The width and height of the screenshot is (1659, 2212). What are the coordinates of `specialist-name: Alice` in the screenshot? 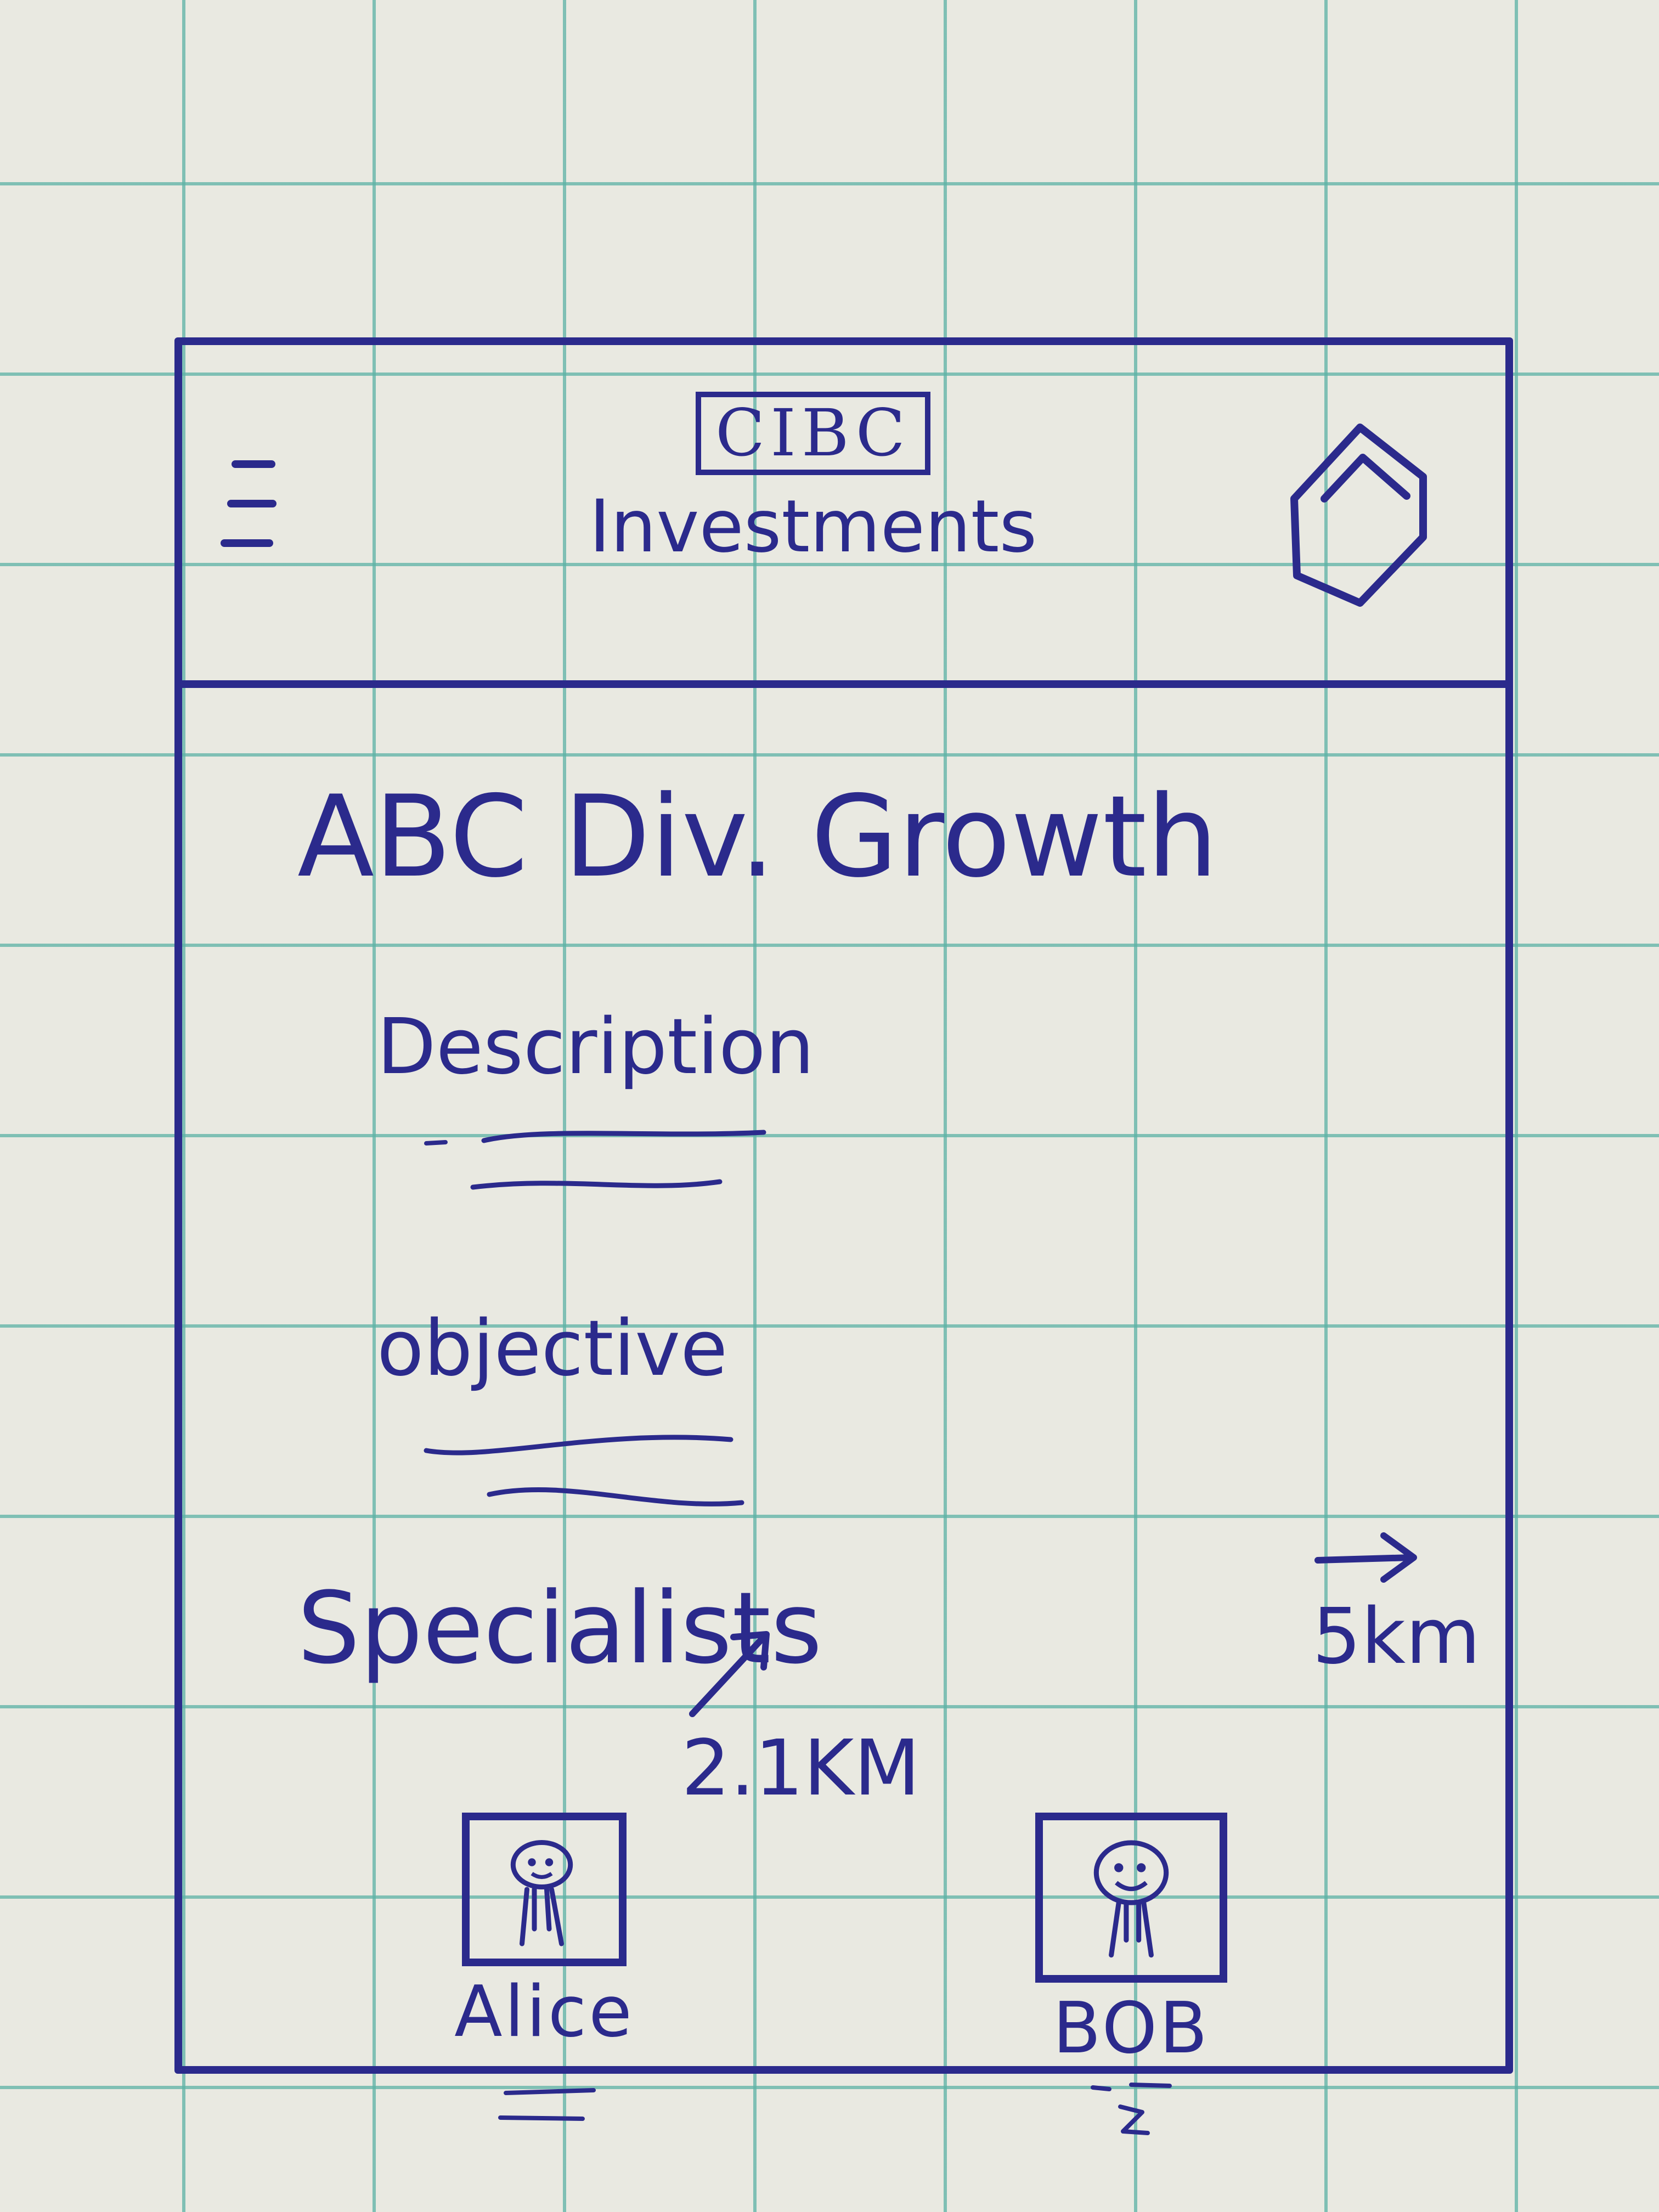 It's located at (544, 2012).